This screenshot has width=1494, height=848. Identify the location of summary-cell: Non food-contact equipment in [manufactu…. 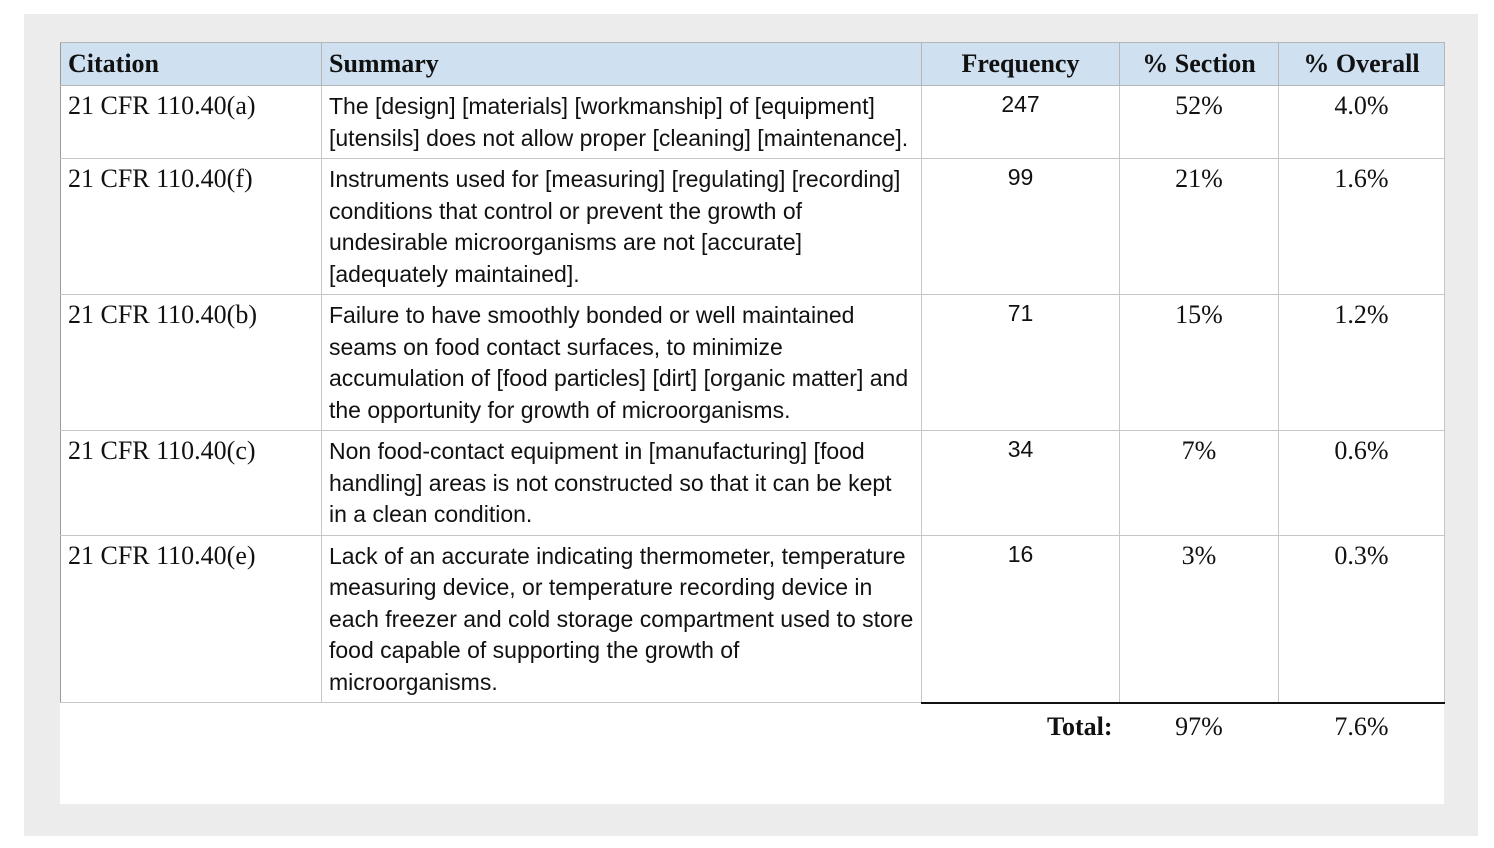
(621, 483).